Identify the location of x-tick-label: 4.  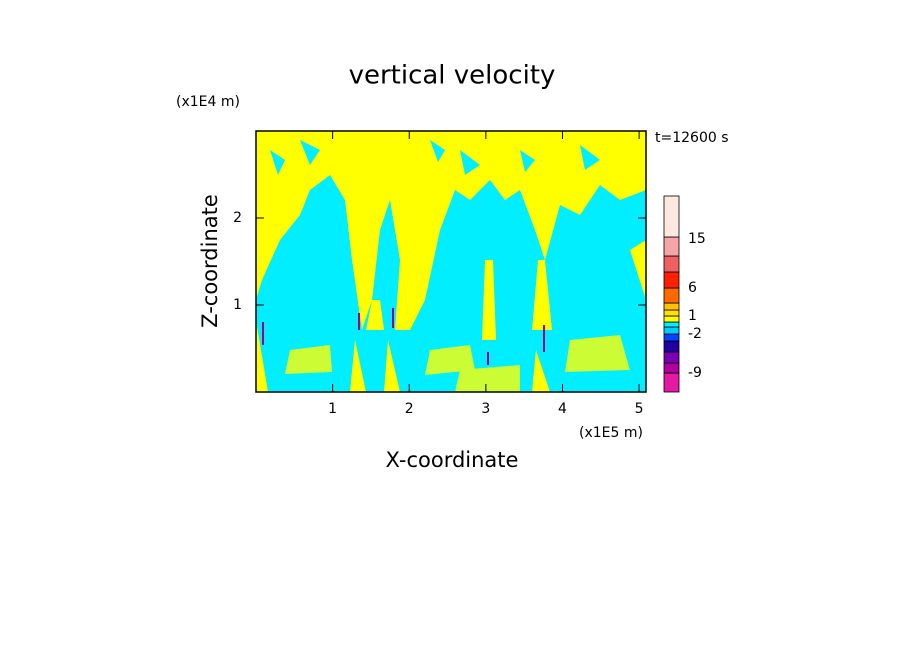
(562, 409).